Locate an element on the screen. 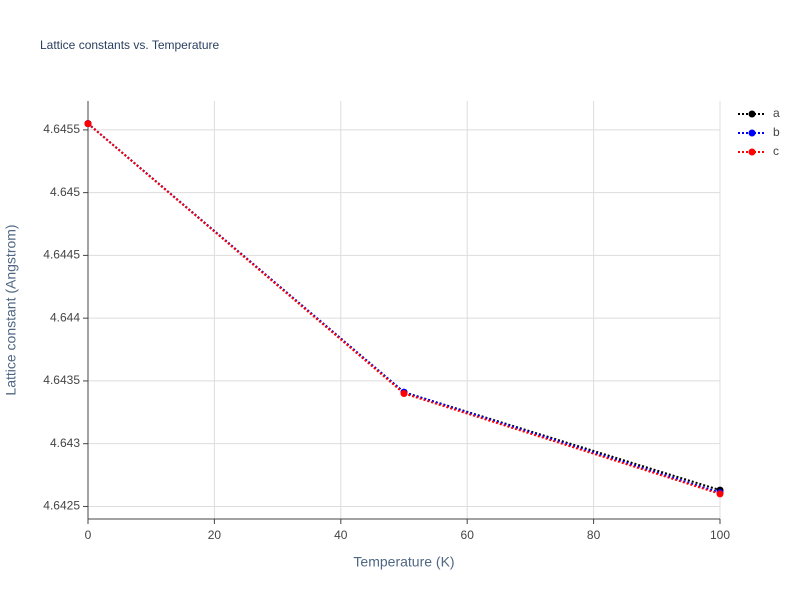  y-tick-label: 4.6455 is located at coordinates (61, 129).